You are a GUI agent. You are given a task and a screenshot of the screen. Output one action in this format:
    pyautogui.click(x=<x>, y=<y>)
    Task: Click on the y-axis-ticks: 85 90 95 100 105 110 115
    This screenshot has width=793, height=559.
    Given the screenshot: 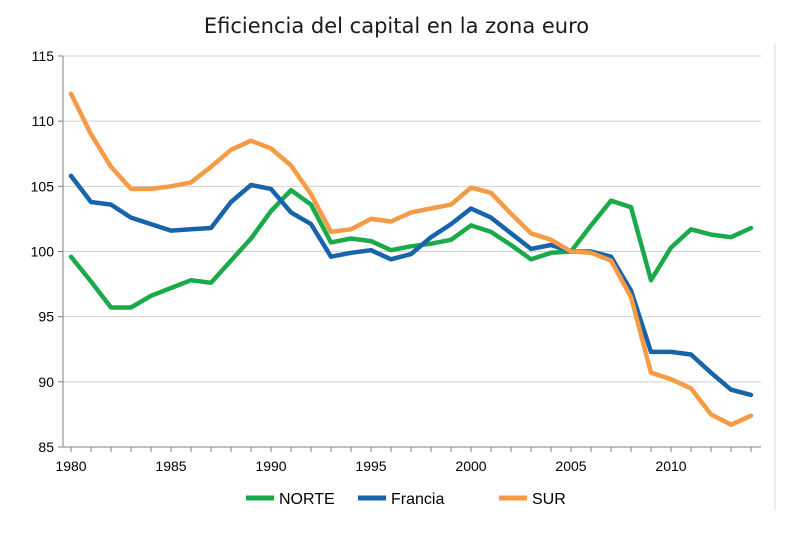 What is the action you would take?
    pyautogui.click(x=47, y=251)
    